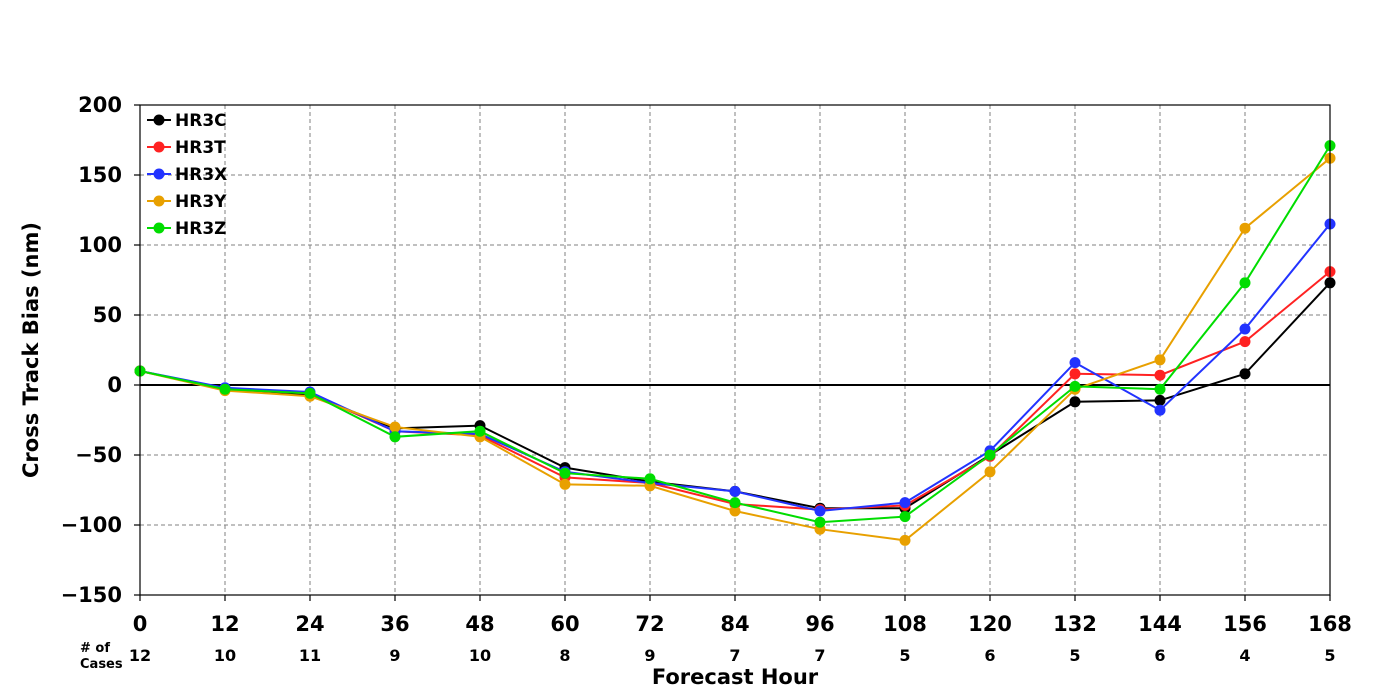  I want to click on x-tick-label: 96, so click(819, 624).